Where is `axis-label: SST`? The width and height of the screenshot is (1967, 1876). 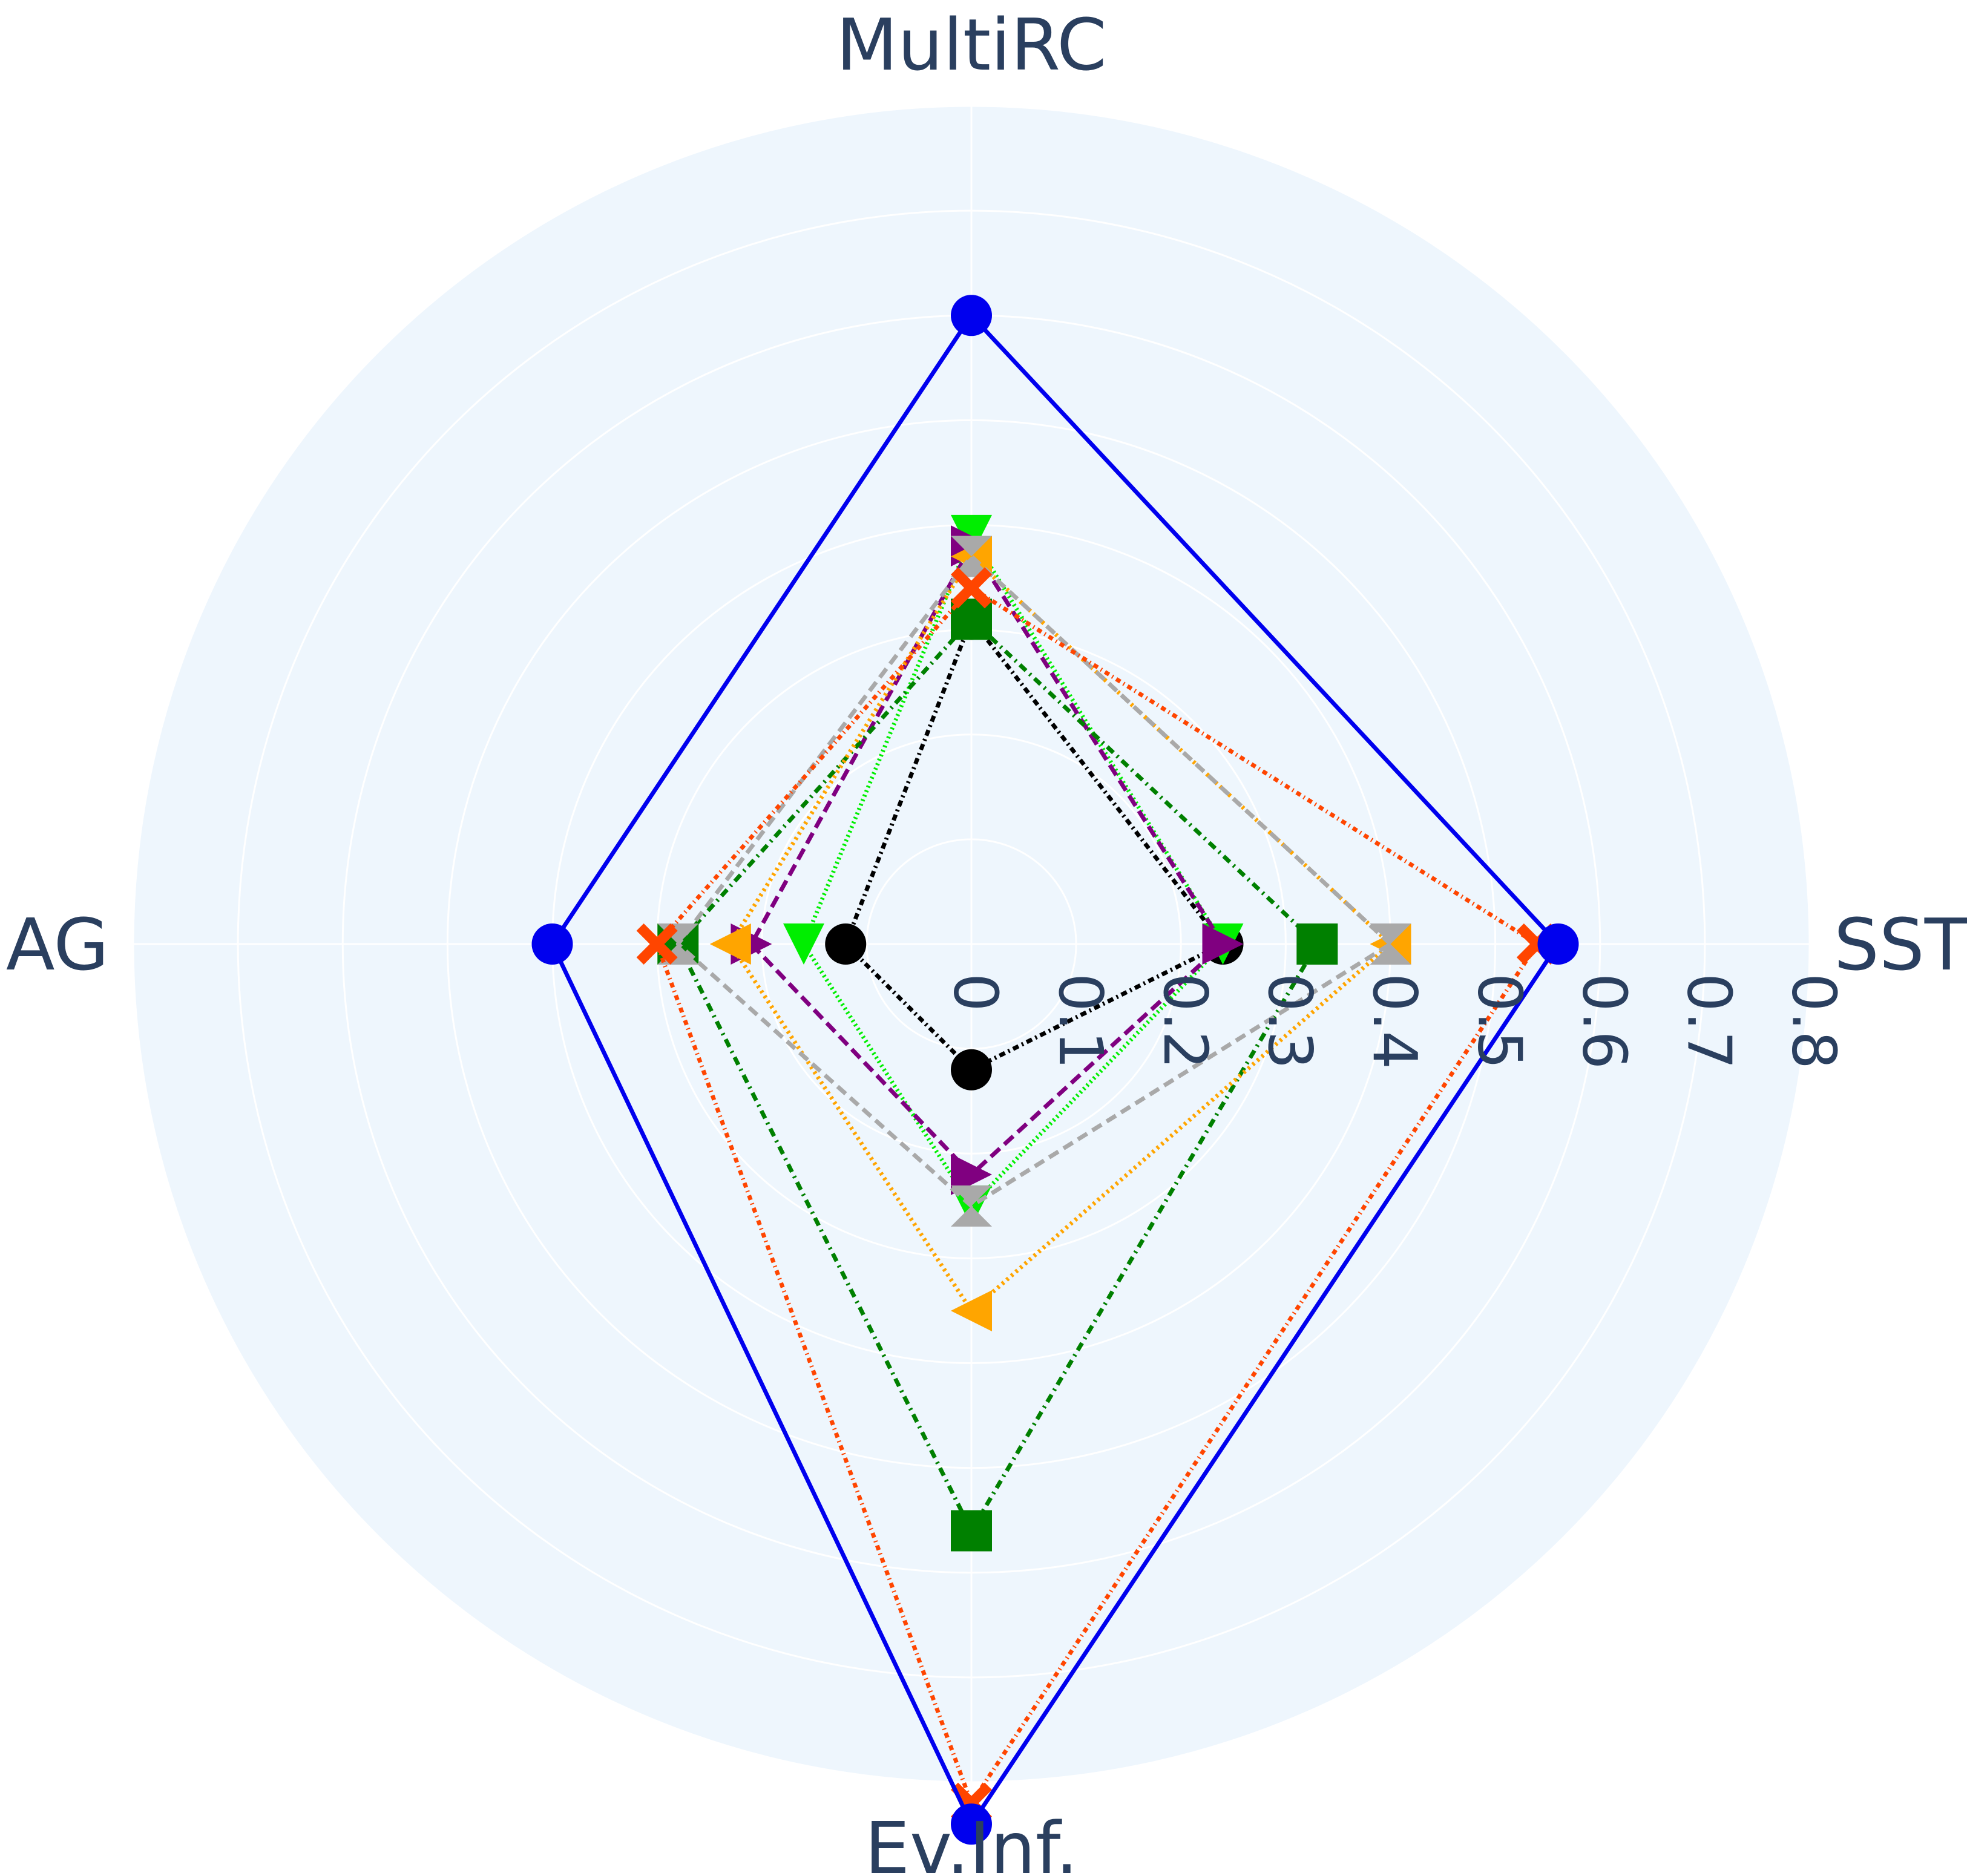
axis-label: SST is located at coordinates (1900, 944).